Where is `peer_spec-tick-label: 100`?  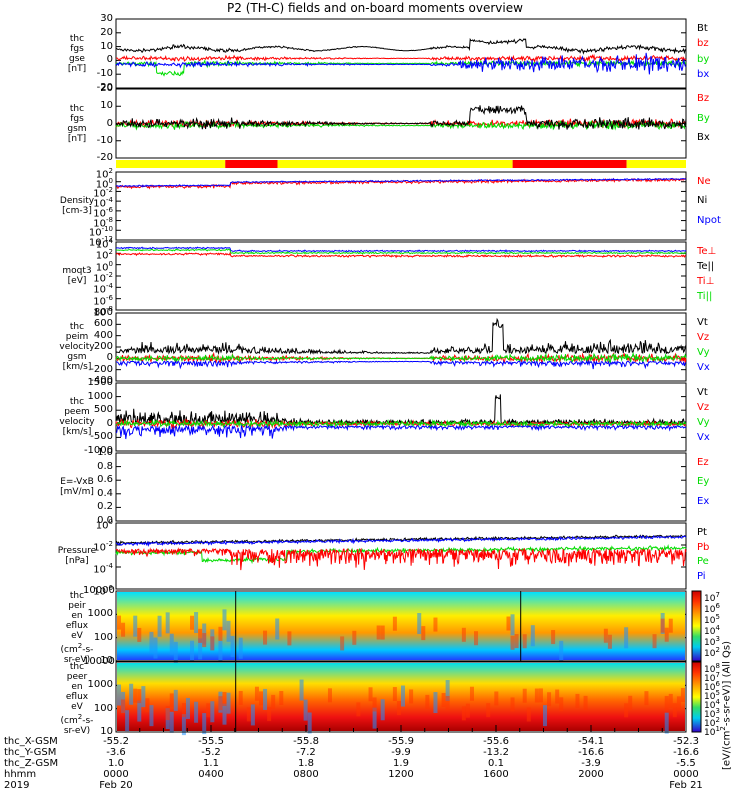 peer_spec-tick-label: 100 is located at coordinates (103, 708).